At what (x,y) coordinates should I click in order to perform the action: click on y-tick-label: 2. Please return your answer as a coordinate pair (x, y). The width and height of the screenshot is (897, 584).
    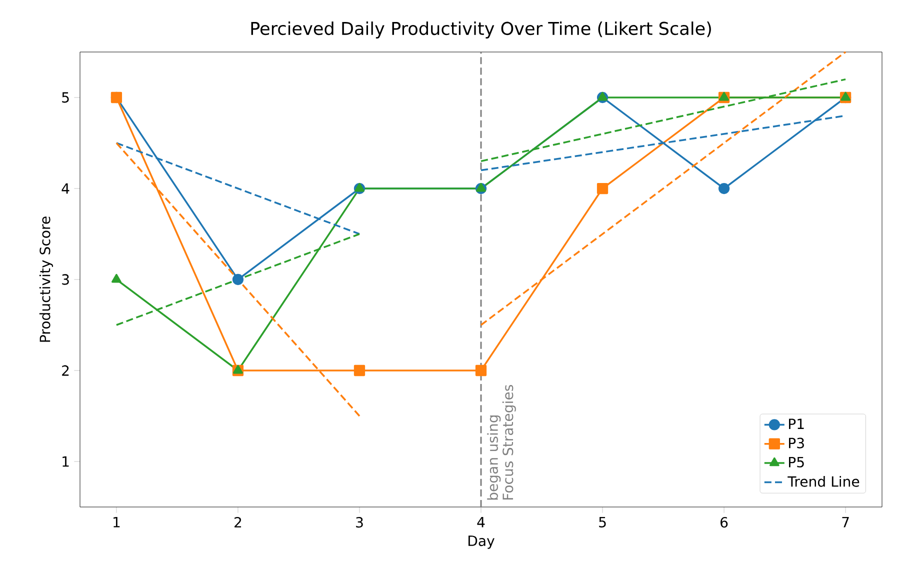
    Looking at the image, I should click on (65, 370).